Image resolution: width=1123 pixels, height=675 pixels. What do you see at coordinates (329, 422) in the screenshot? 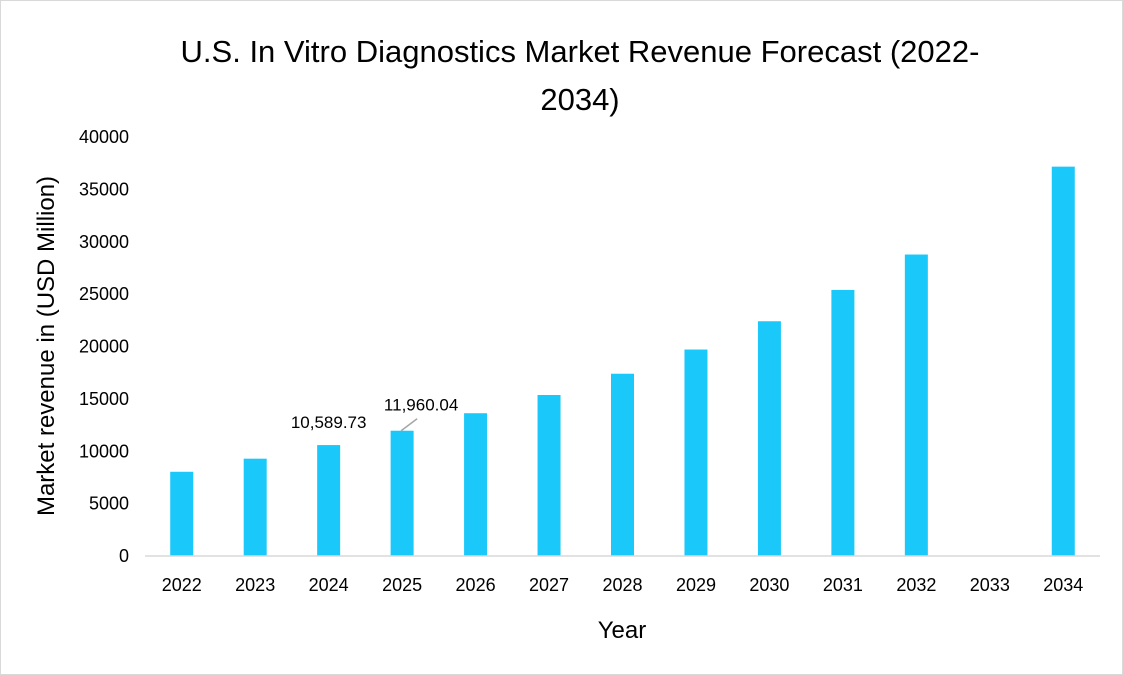
I see `data-label-2024: 10,589.73` at bounding box center [329, 422].